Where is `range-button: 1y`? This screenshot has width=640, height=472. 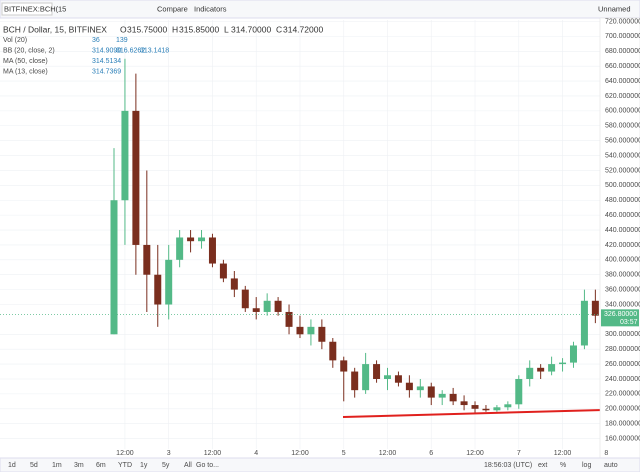 range-button: 1y is located at coordinates (144, 465).